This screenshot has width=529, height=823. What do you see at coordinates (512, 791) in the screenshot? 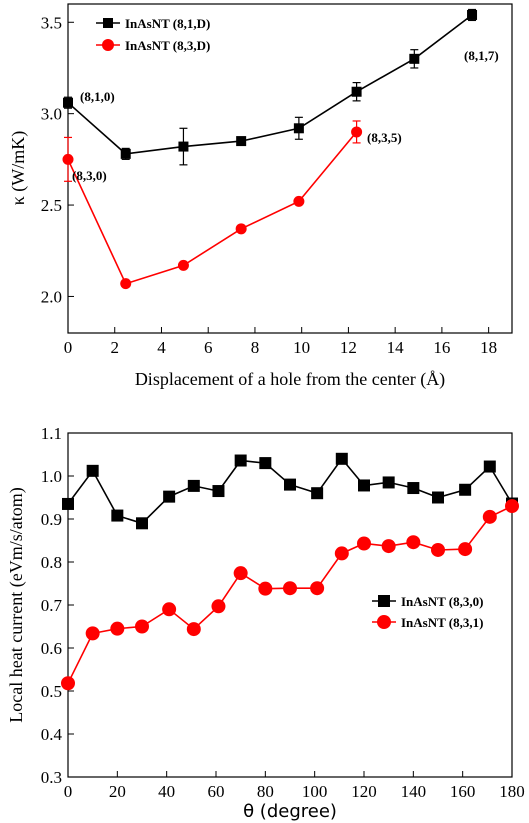
I see `x-tick-label: 180` at bounding box center [512, 791].